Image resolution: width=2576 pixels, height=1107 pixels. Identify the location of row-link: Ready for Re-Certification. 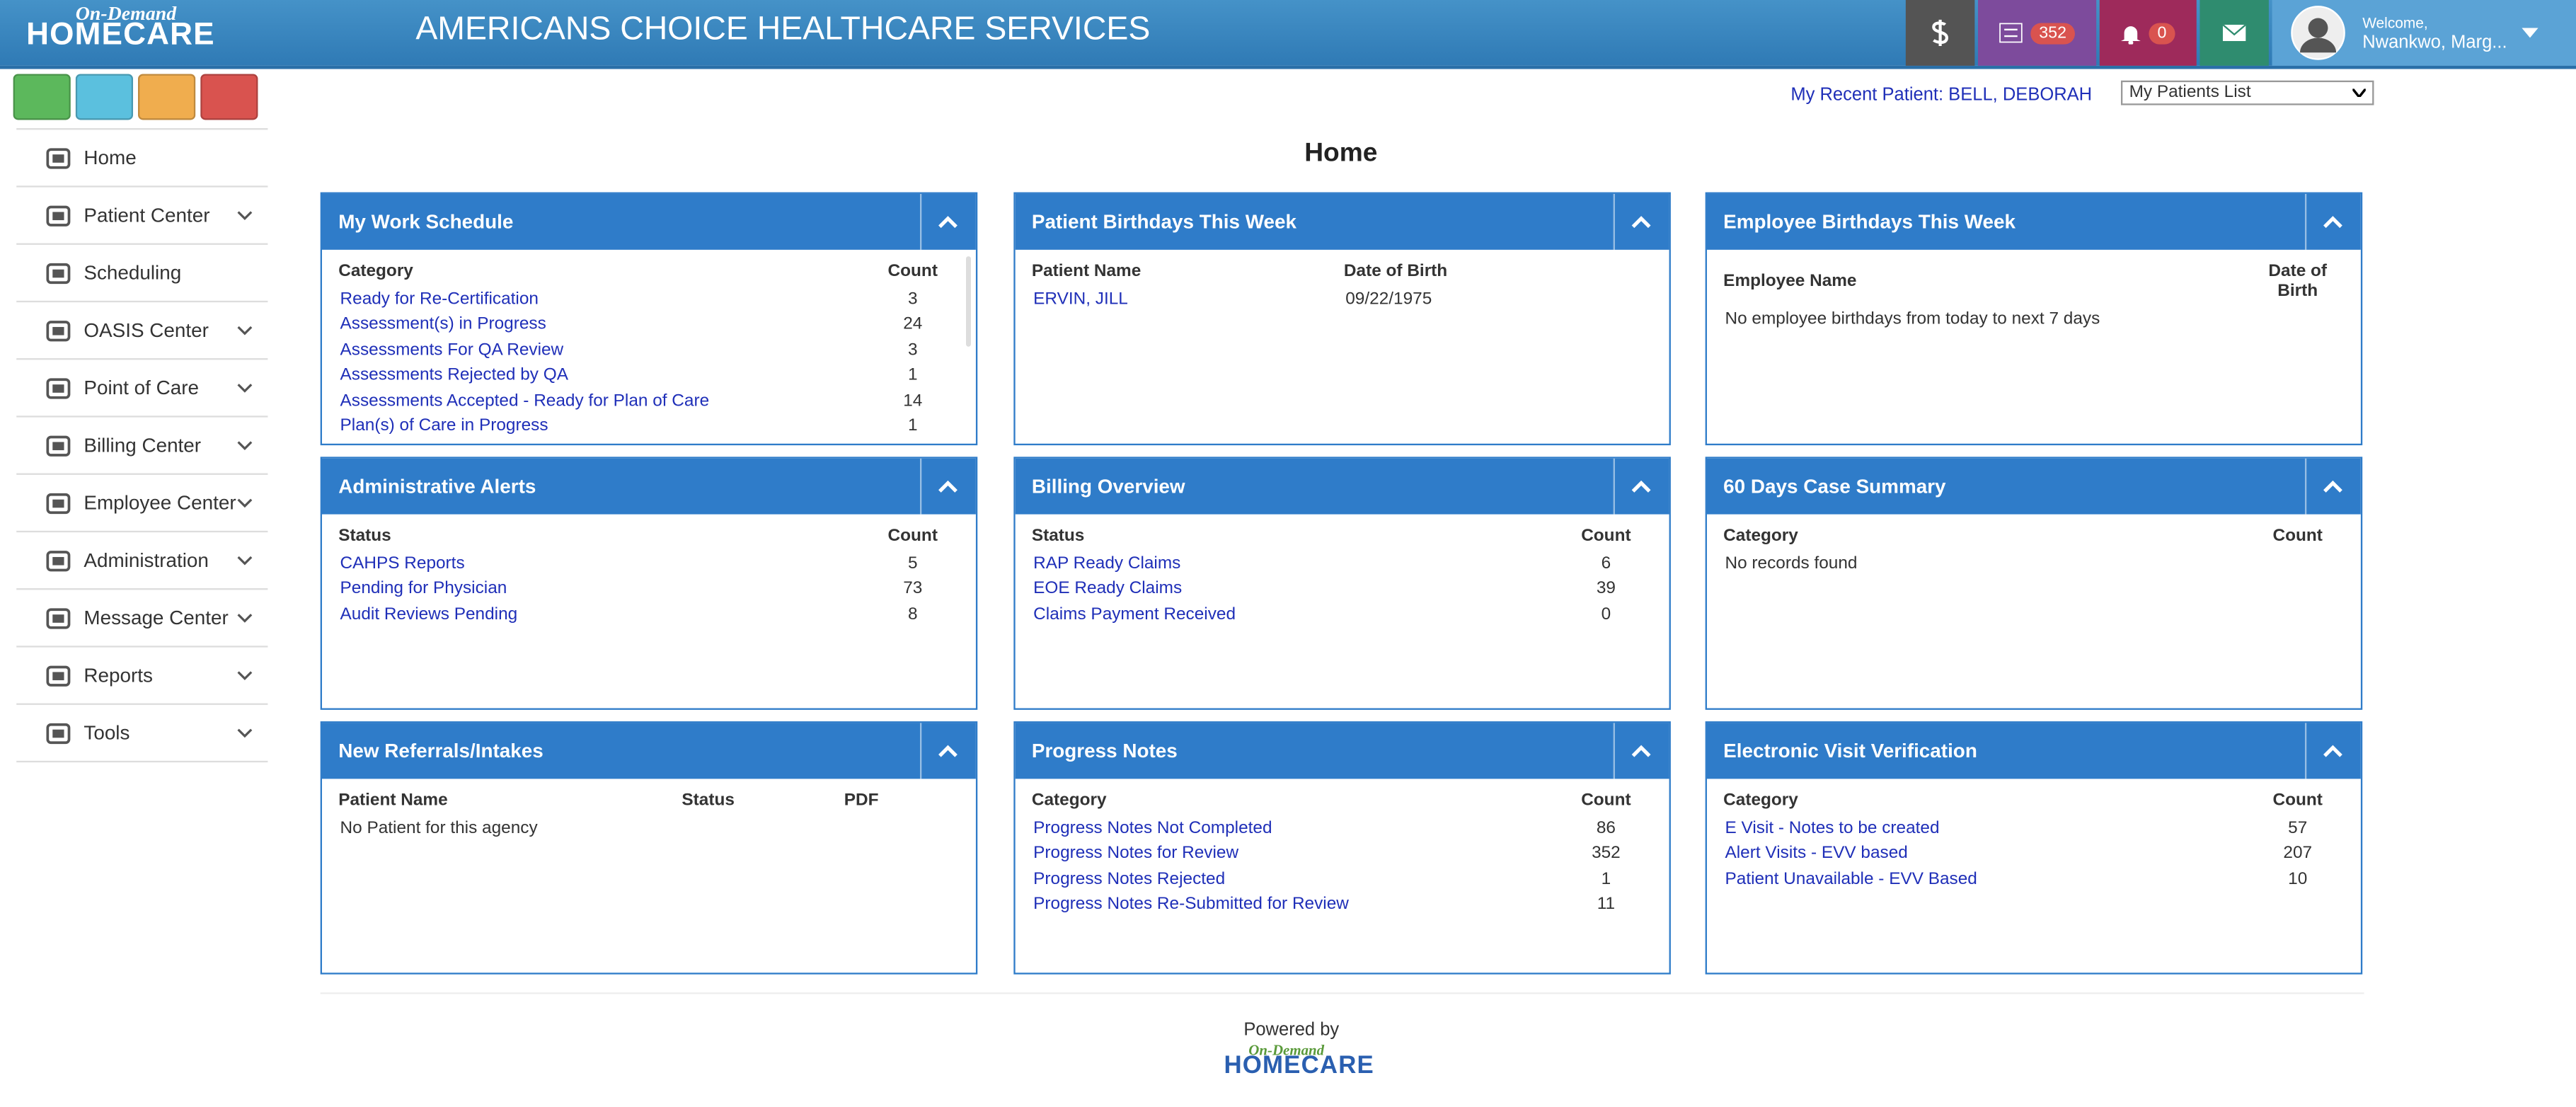
(440, 298).